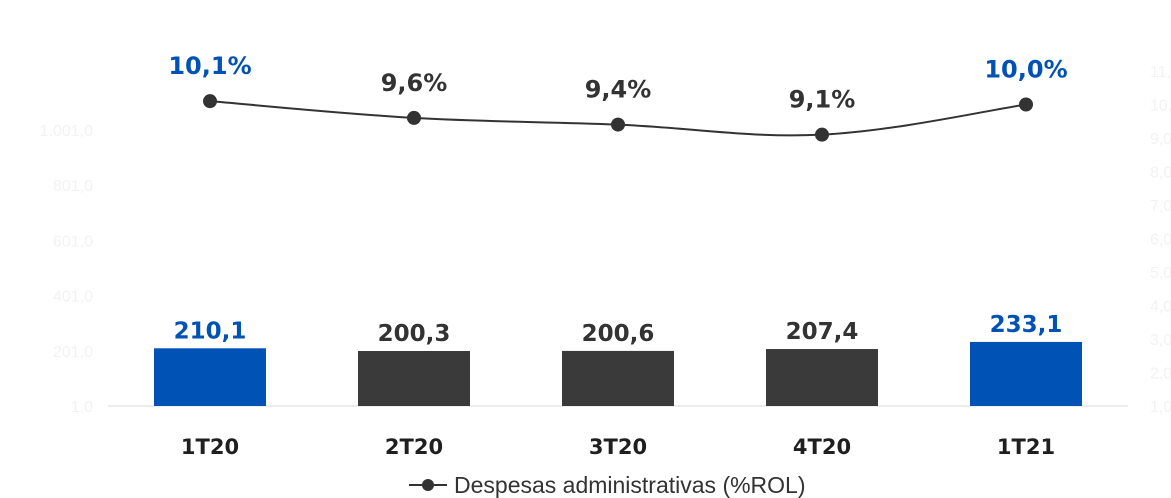  What do you see at coordinates (1160, 139) in the screenshot?
I see `right-axis-tick: 9,0` at bounding box center [1160, 139].